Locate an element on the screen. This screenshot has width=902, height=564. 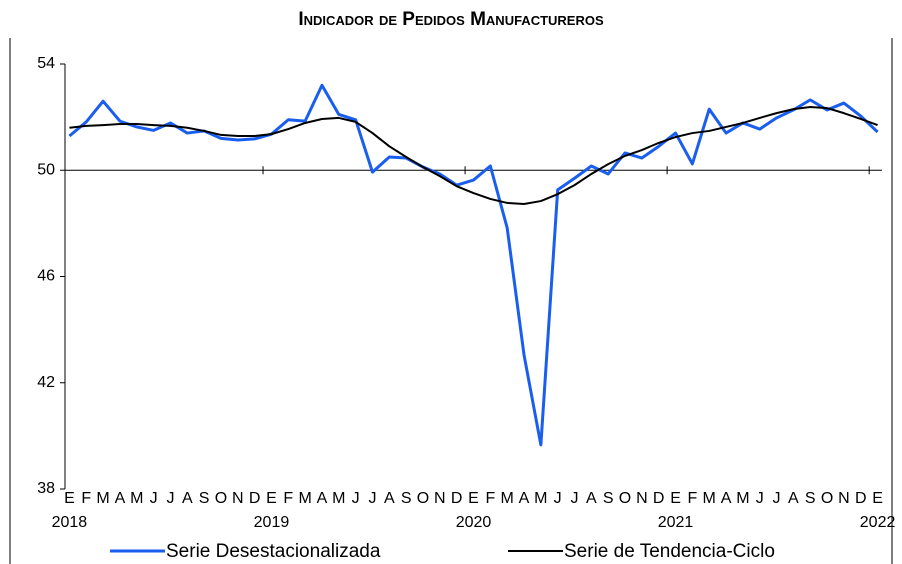
legend-label: Serie de Tendencia-Ciclo is located at coordinates (669, 551).